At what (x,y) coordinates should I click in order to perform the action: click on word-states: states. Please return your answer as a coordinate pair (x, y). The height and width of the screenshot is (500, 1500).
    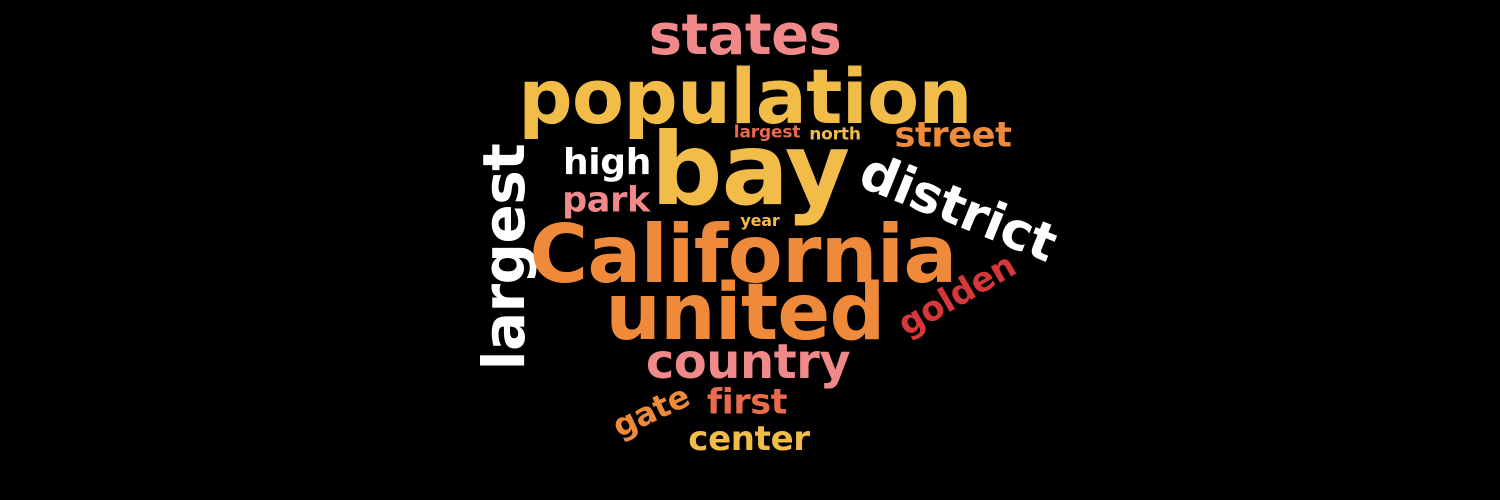
    Looking at the image, I should click on (745, 35).